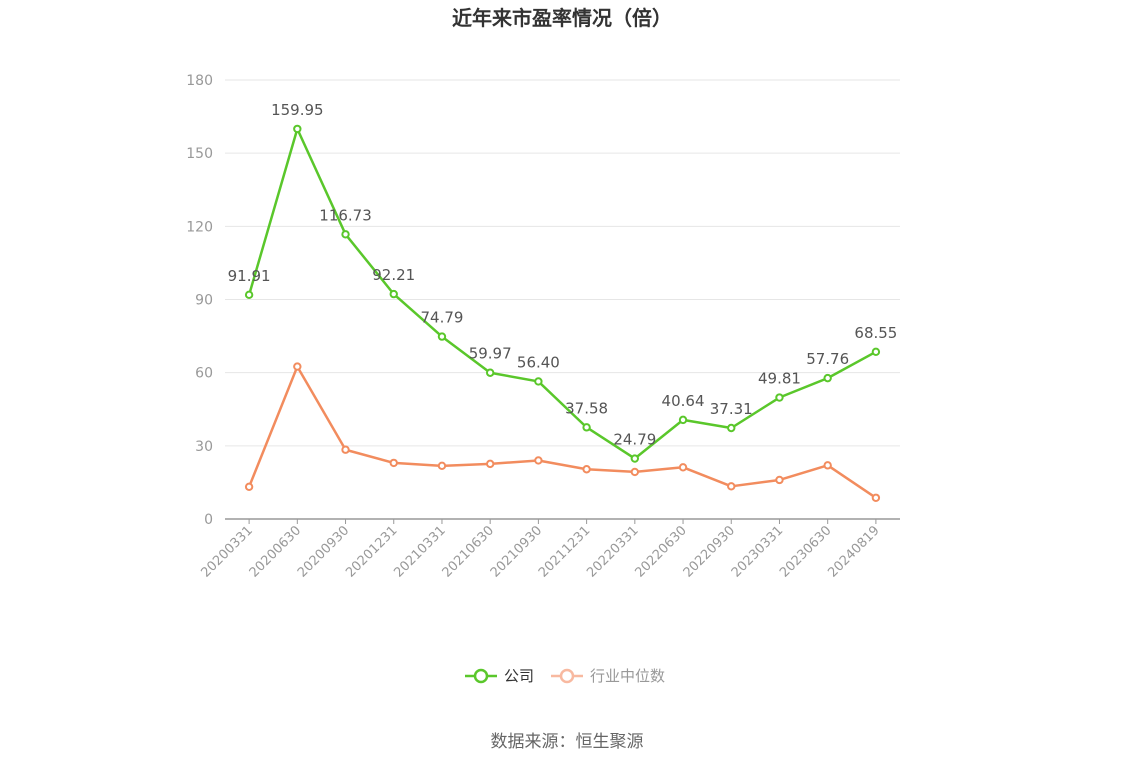 The width and height of the screenshot is (1134, 766). I want to click on data-label: 91.91, so click(249, 276).